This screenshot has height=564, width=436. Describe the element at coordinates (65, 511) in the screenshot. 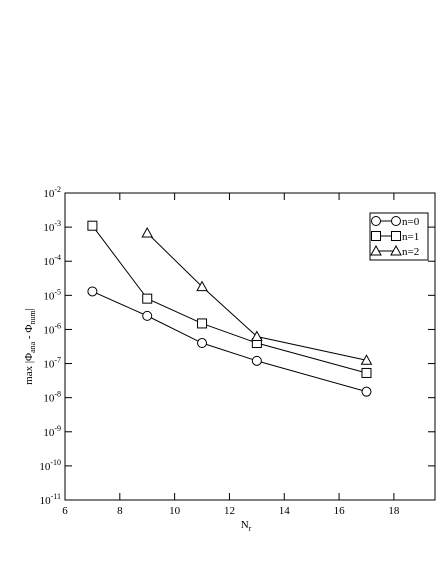

I see `x-tick-label: 6` at that location.